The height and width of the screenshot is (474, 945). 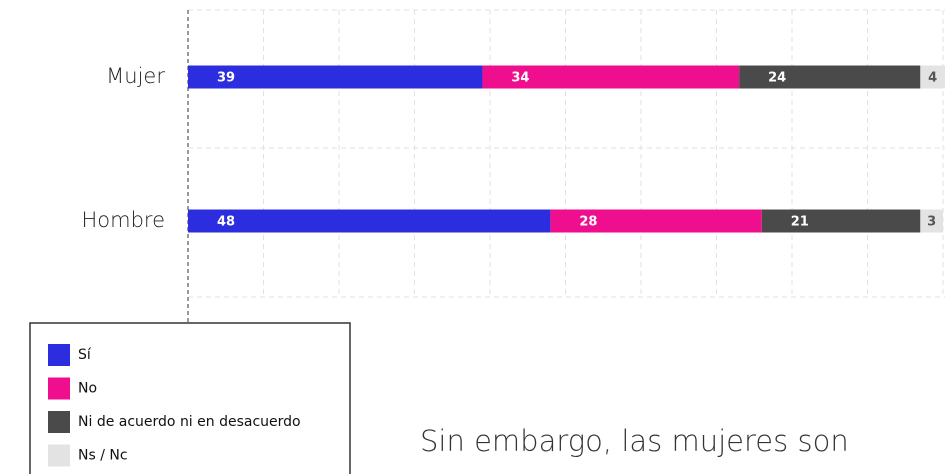 I want to click on value-label: 48, so click(x=226, y=222).